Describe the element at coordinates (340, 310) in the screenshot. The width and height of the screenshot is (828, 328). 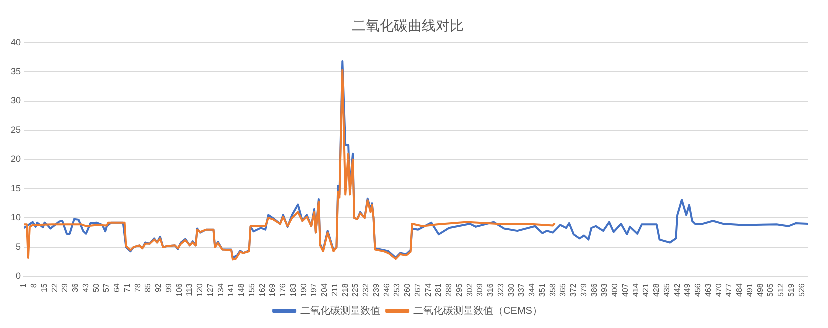
I see `legend-label: 二氧化碳测量数值` at that location.